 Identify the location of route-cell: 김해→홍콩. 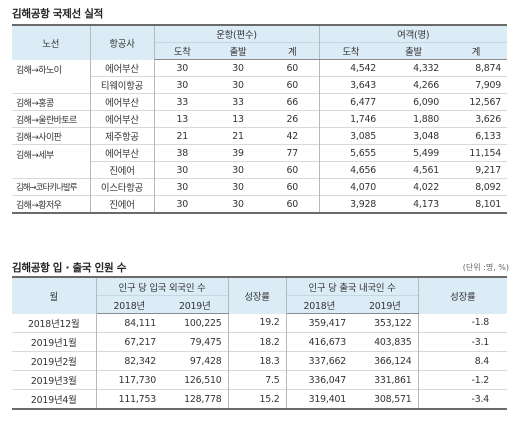
(51, 102).